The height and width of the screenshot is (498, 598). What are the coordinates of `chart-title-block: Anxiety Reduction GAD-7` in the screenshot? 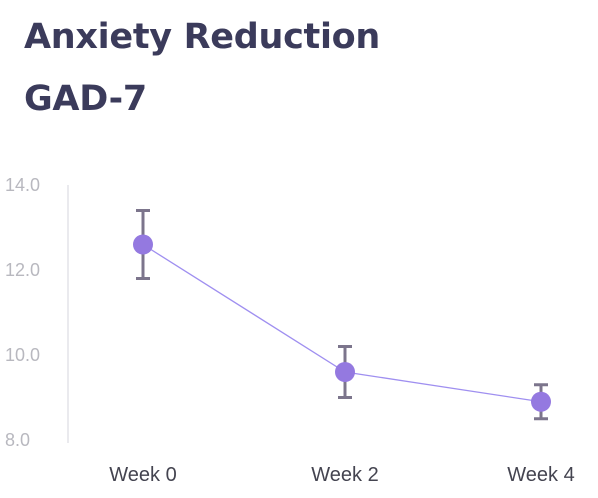 It's located at (202, 68).